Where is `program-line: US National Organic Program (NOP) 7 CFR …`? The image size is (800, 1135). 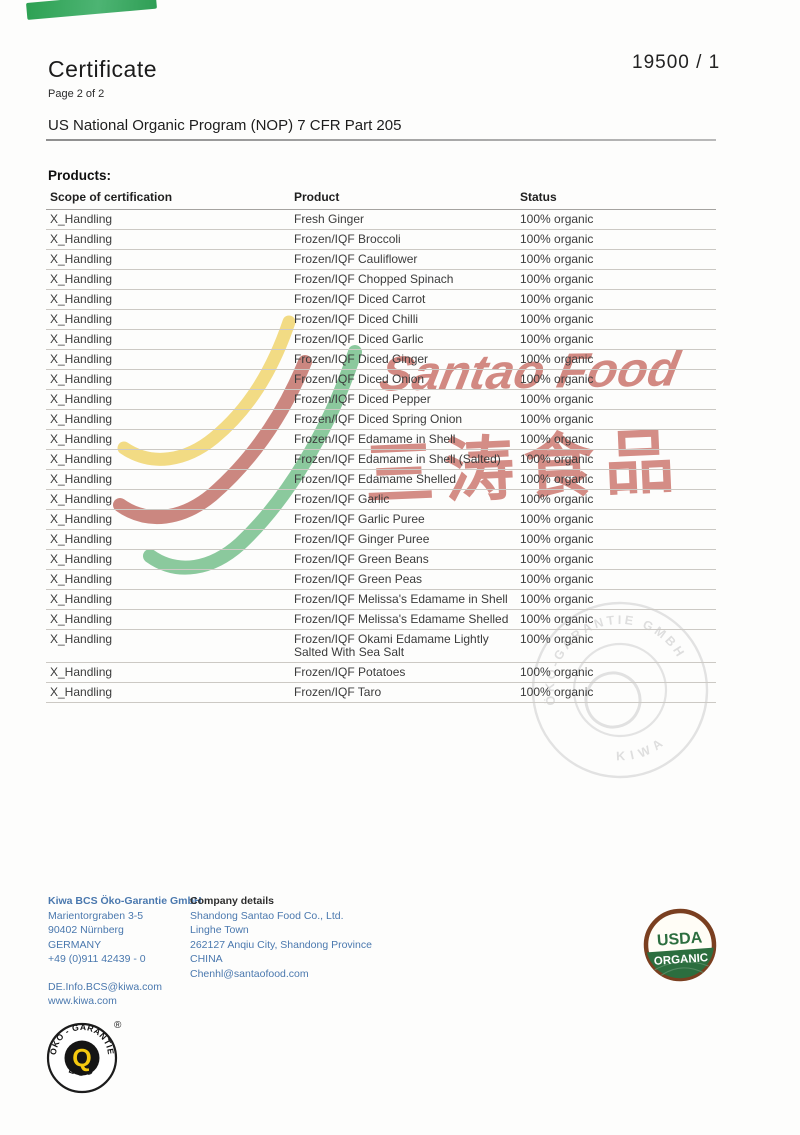 program-line: US National Organic Program (NOP) 7 CFR … is located at coordinates (225, 125).